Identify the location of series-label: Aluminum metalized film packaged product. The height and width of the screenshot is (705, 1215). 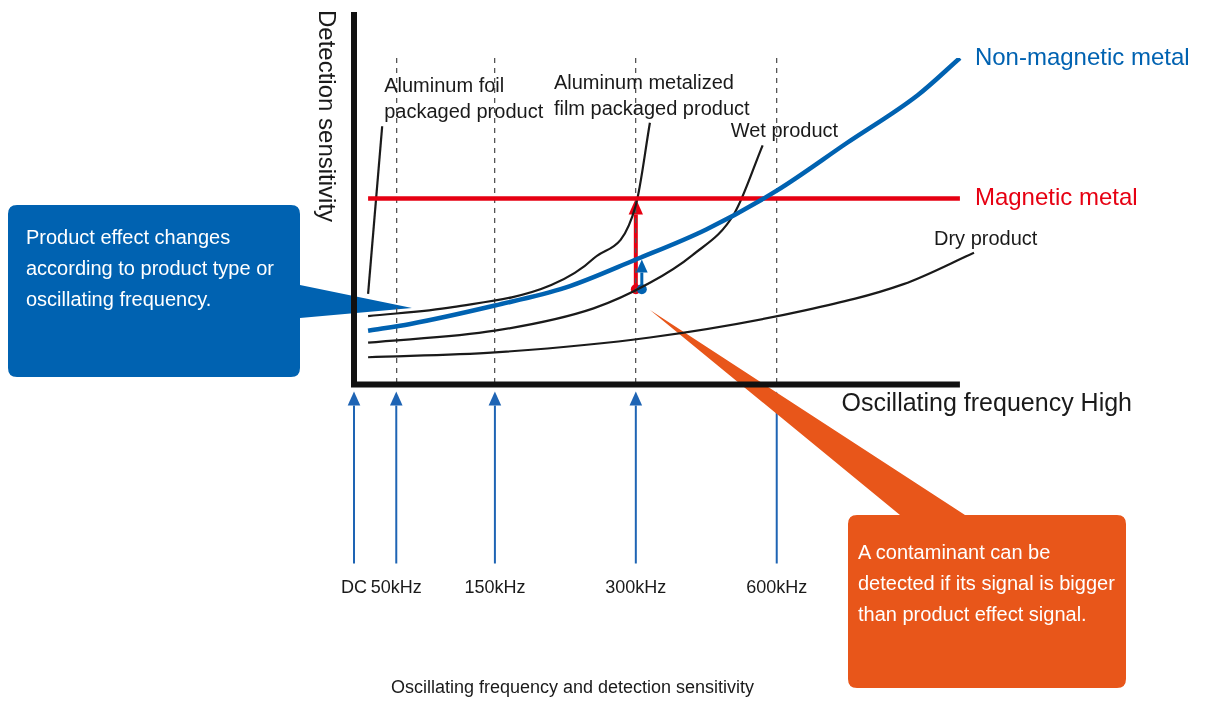
(652, 94).